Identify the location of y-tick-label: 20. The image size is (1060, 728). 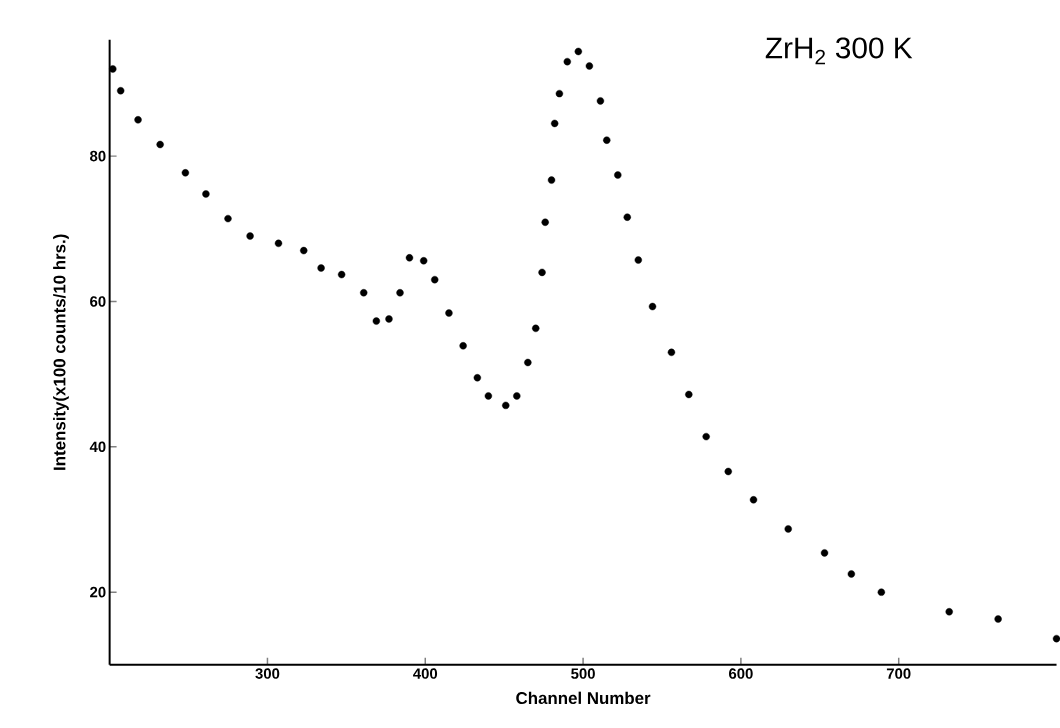
(98, 592).